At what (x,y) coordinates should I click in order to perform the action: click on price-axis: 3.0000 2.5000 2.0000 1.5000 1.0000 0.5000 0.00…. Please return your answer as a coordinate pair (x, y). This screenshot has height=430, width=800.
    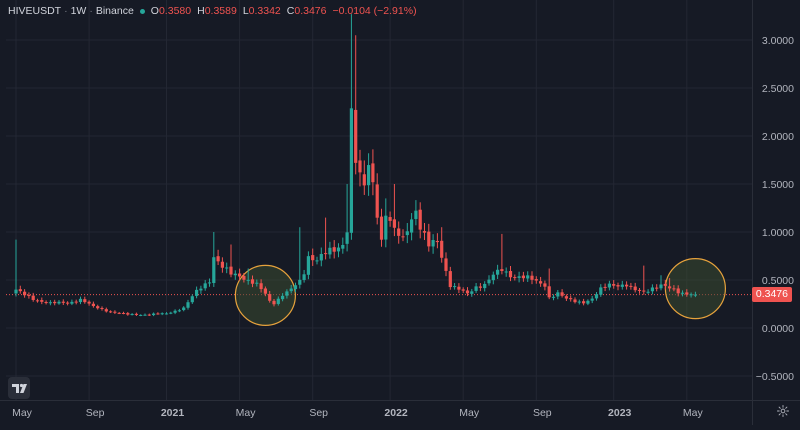
    Looking at the image, I should click on (775, 209).